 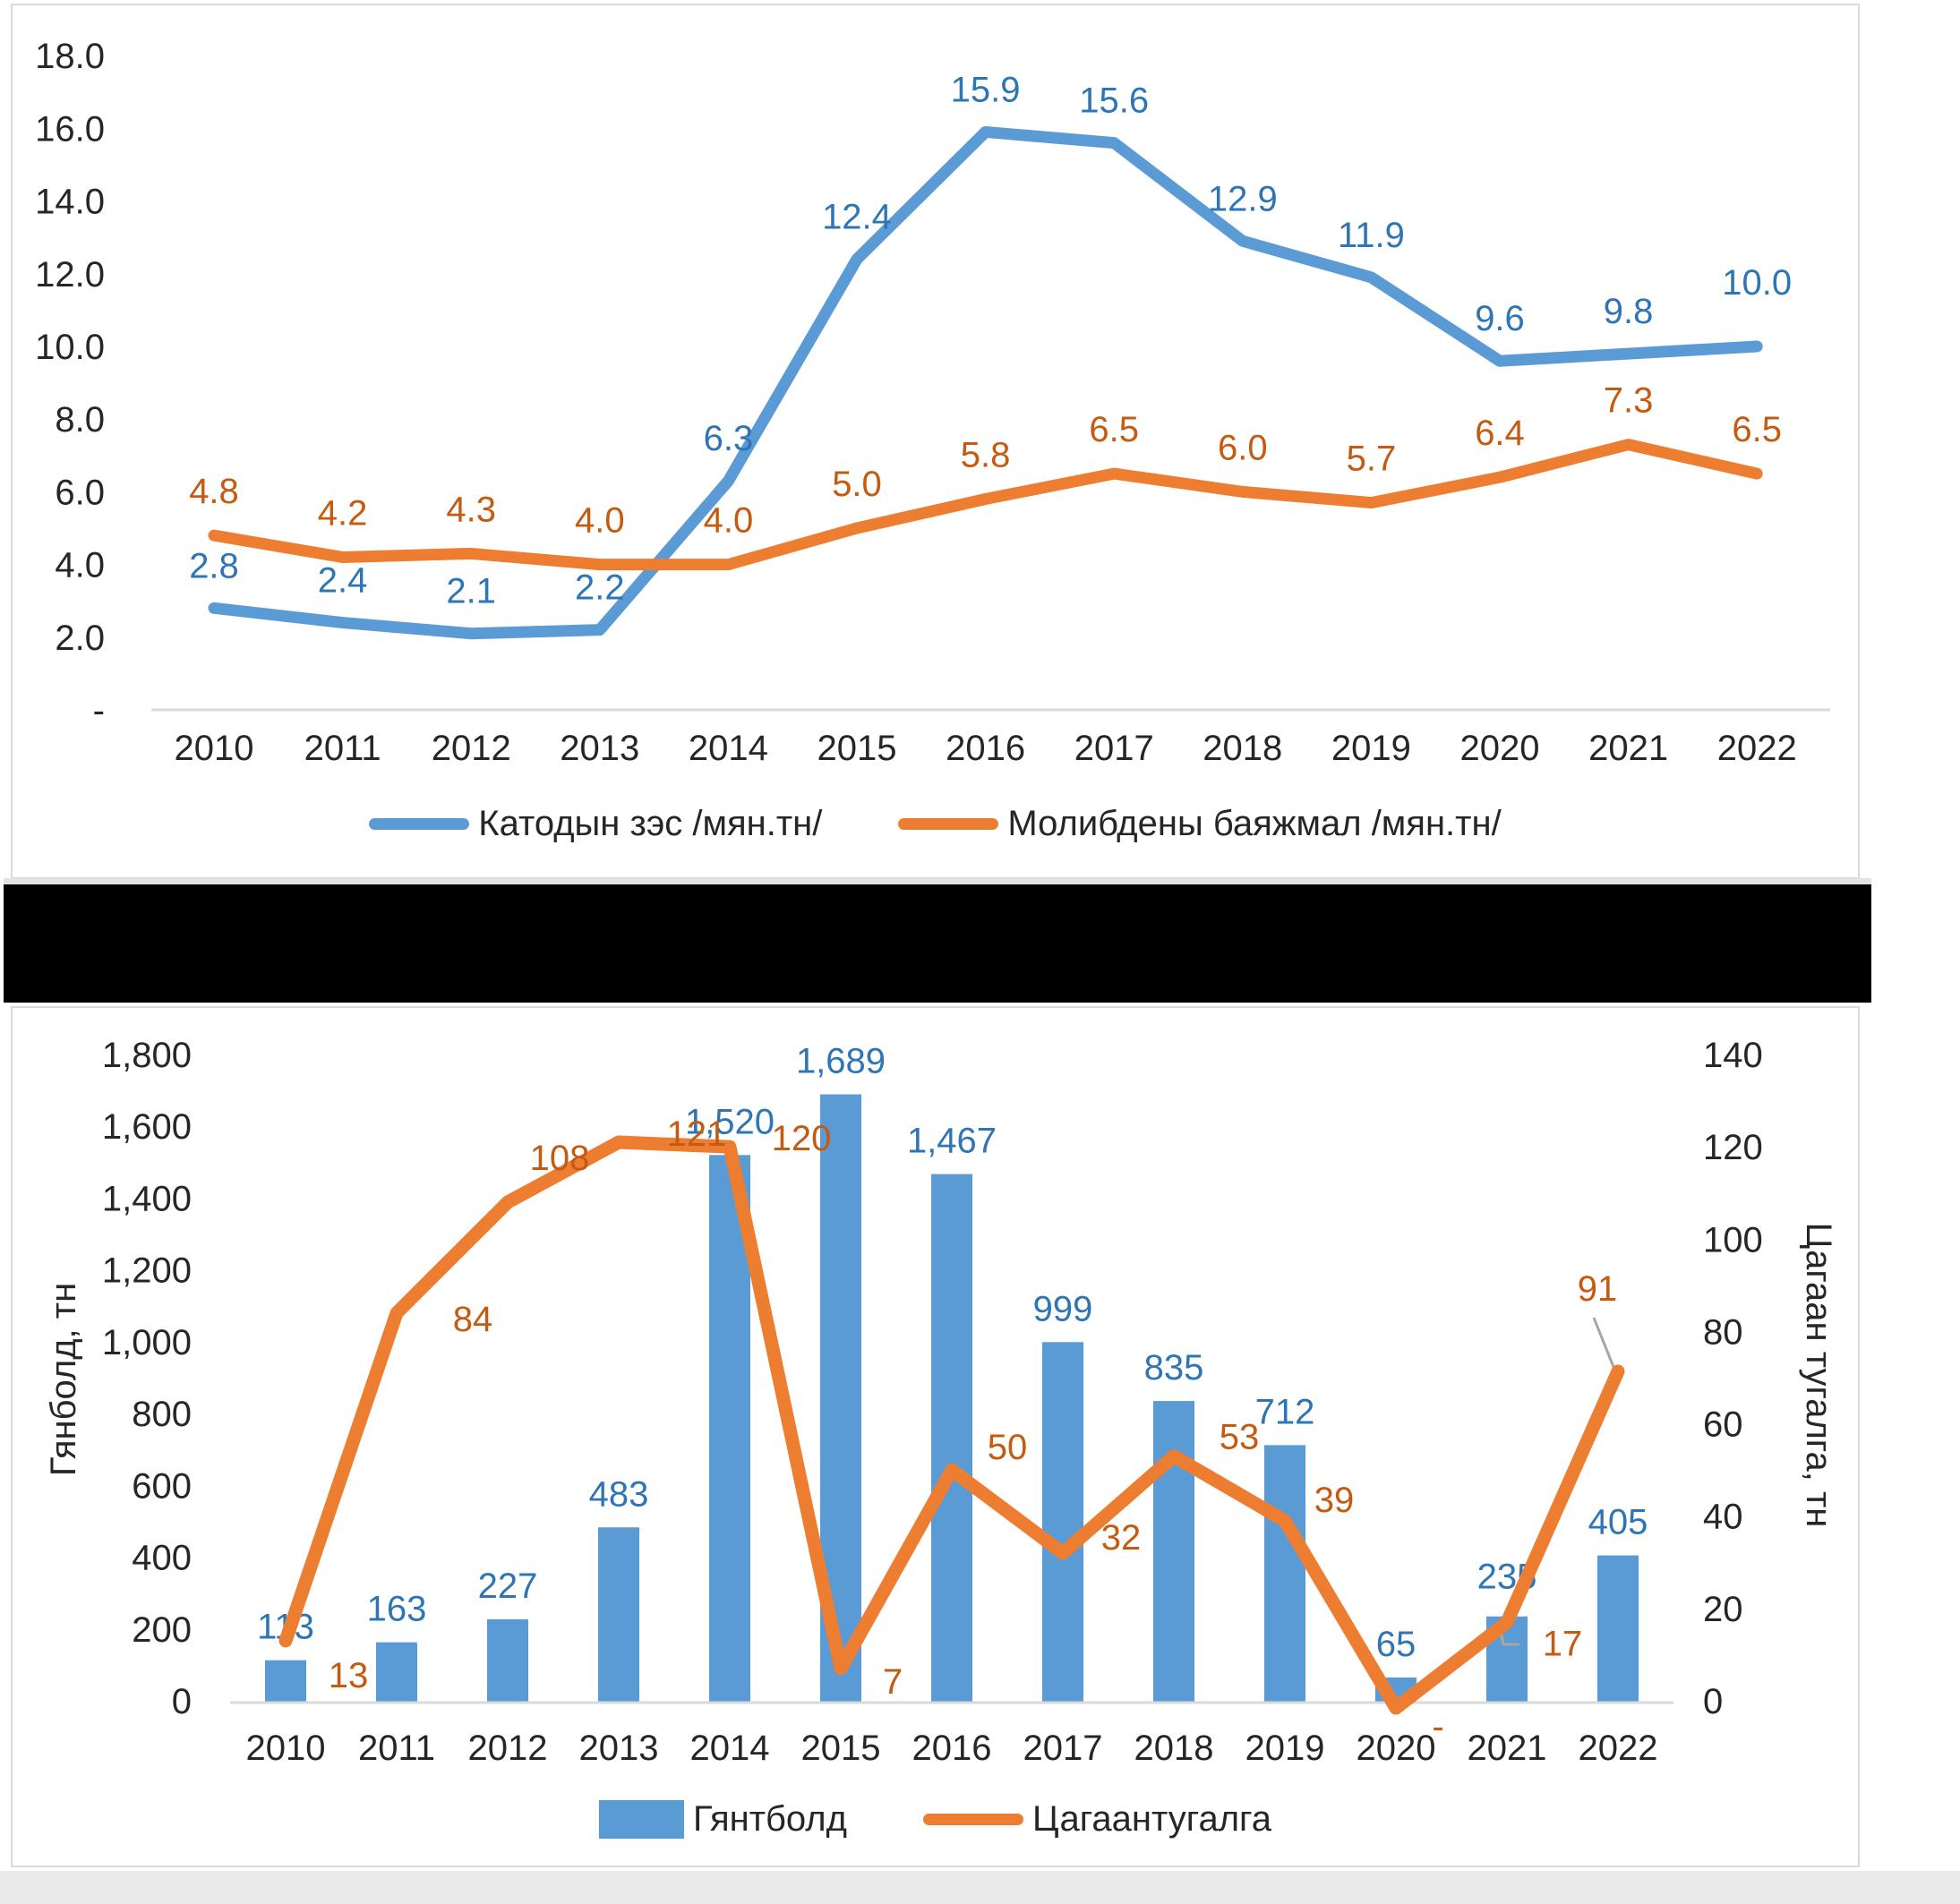 What do you see at coordinates (1063, 1309) in the screenshot?
I see `data-label: 999` at bounding box center [1063, 1309].